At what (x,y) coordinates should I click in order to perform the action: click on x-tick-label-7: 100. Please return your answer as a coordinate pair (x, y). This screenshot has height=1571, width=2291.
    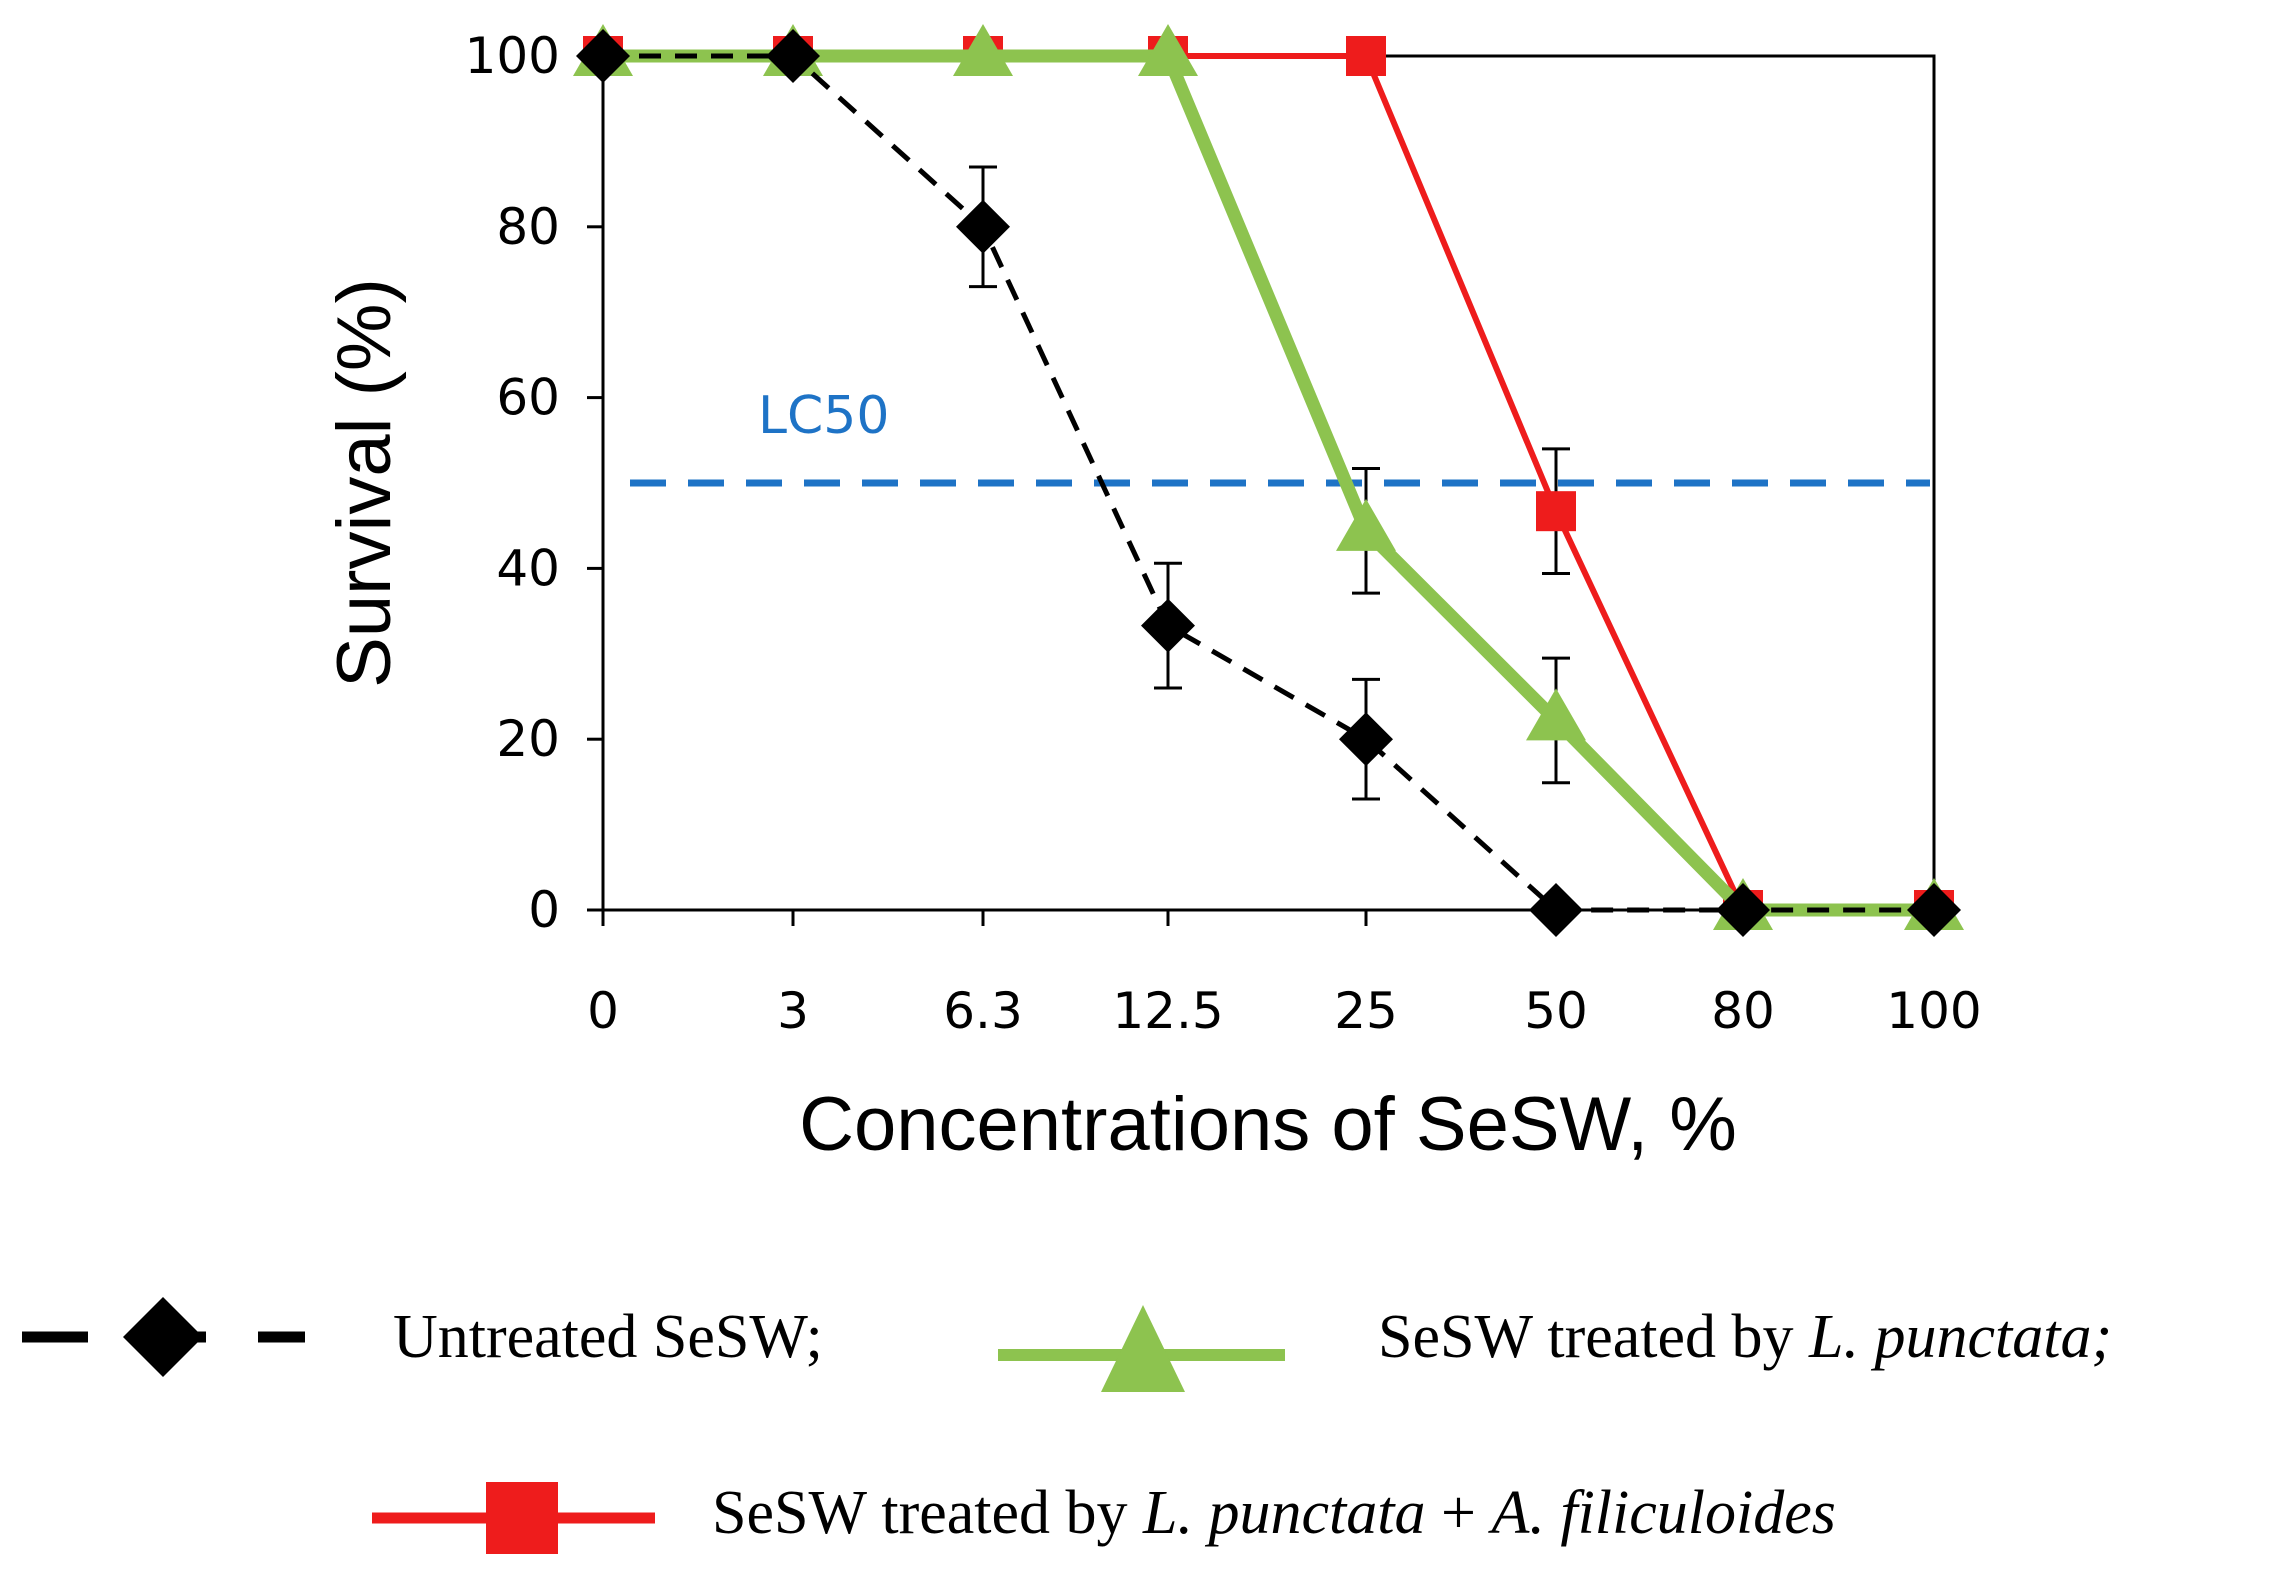
    Looking at the image, I should click on (1933, 1011).